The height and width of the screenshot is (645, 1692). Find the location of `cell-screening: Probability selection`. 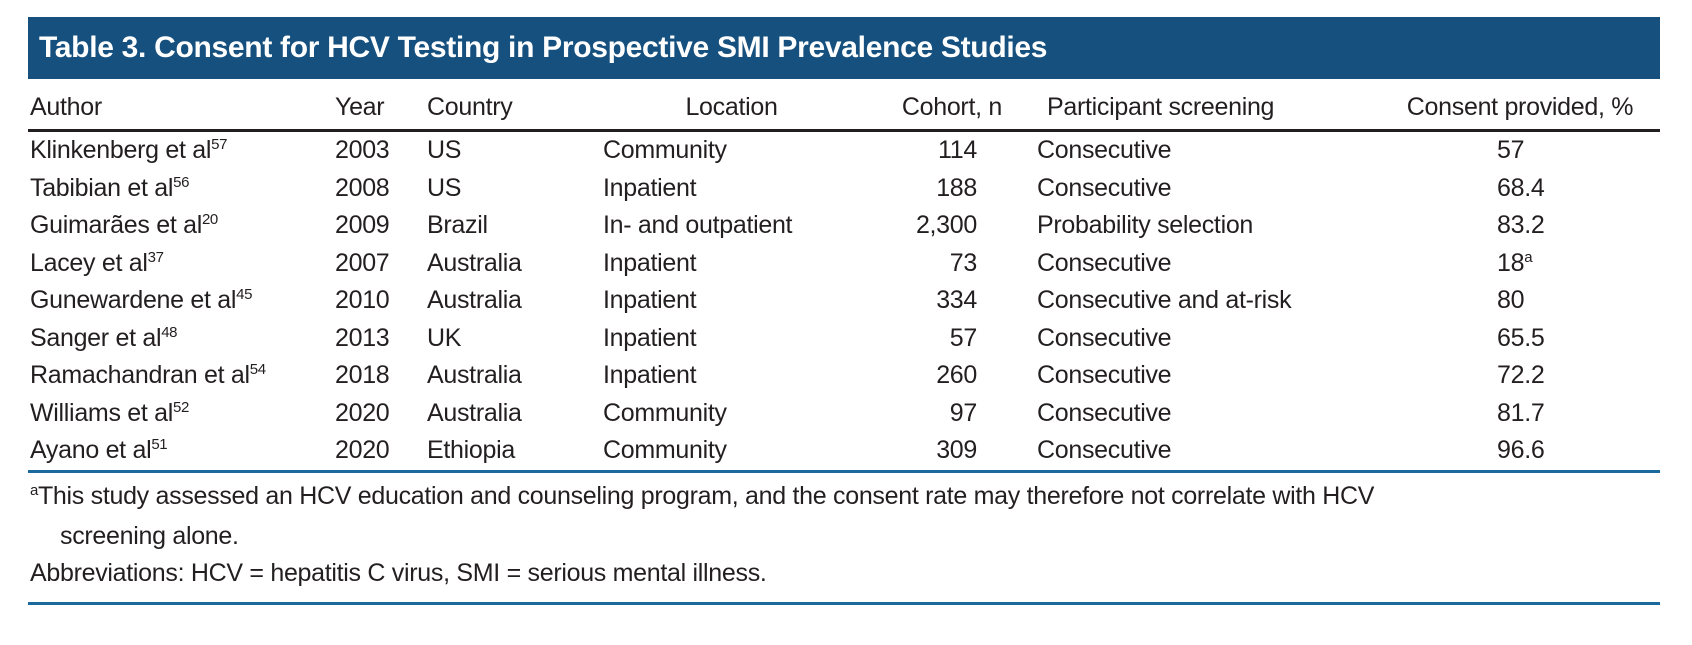

cell-screening: Probability selection is located at coordinates (1145, 225).